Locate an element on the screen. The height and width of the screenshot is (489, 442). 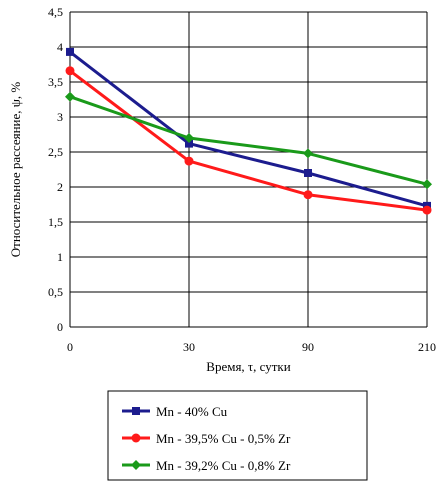
legend-label: Mn - 39,5% Cu - 0,5% Zr is located at coordinates (223, 438).